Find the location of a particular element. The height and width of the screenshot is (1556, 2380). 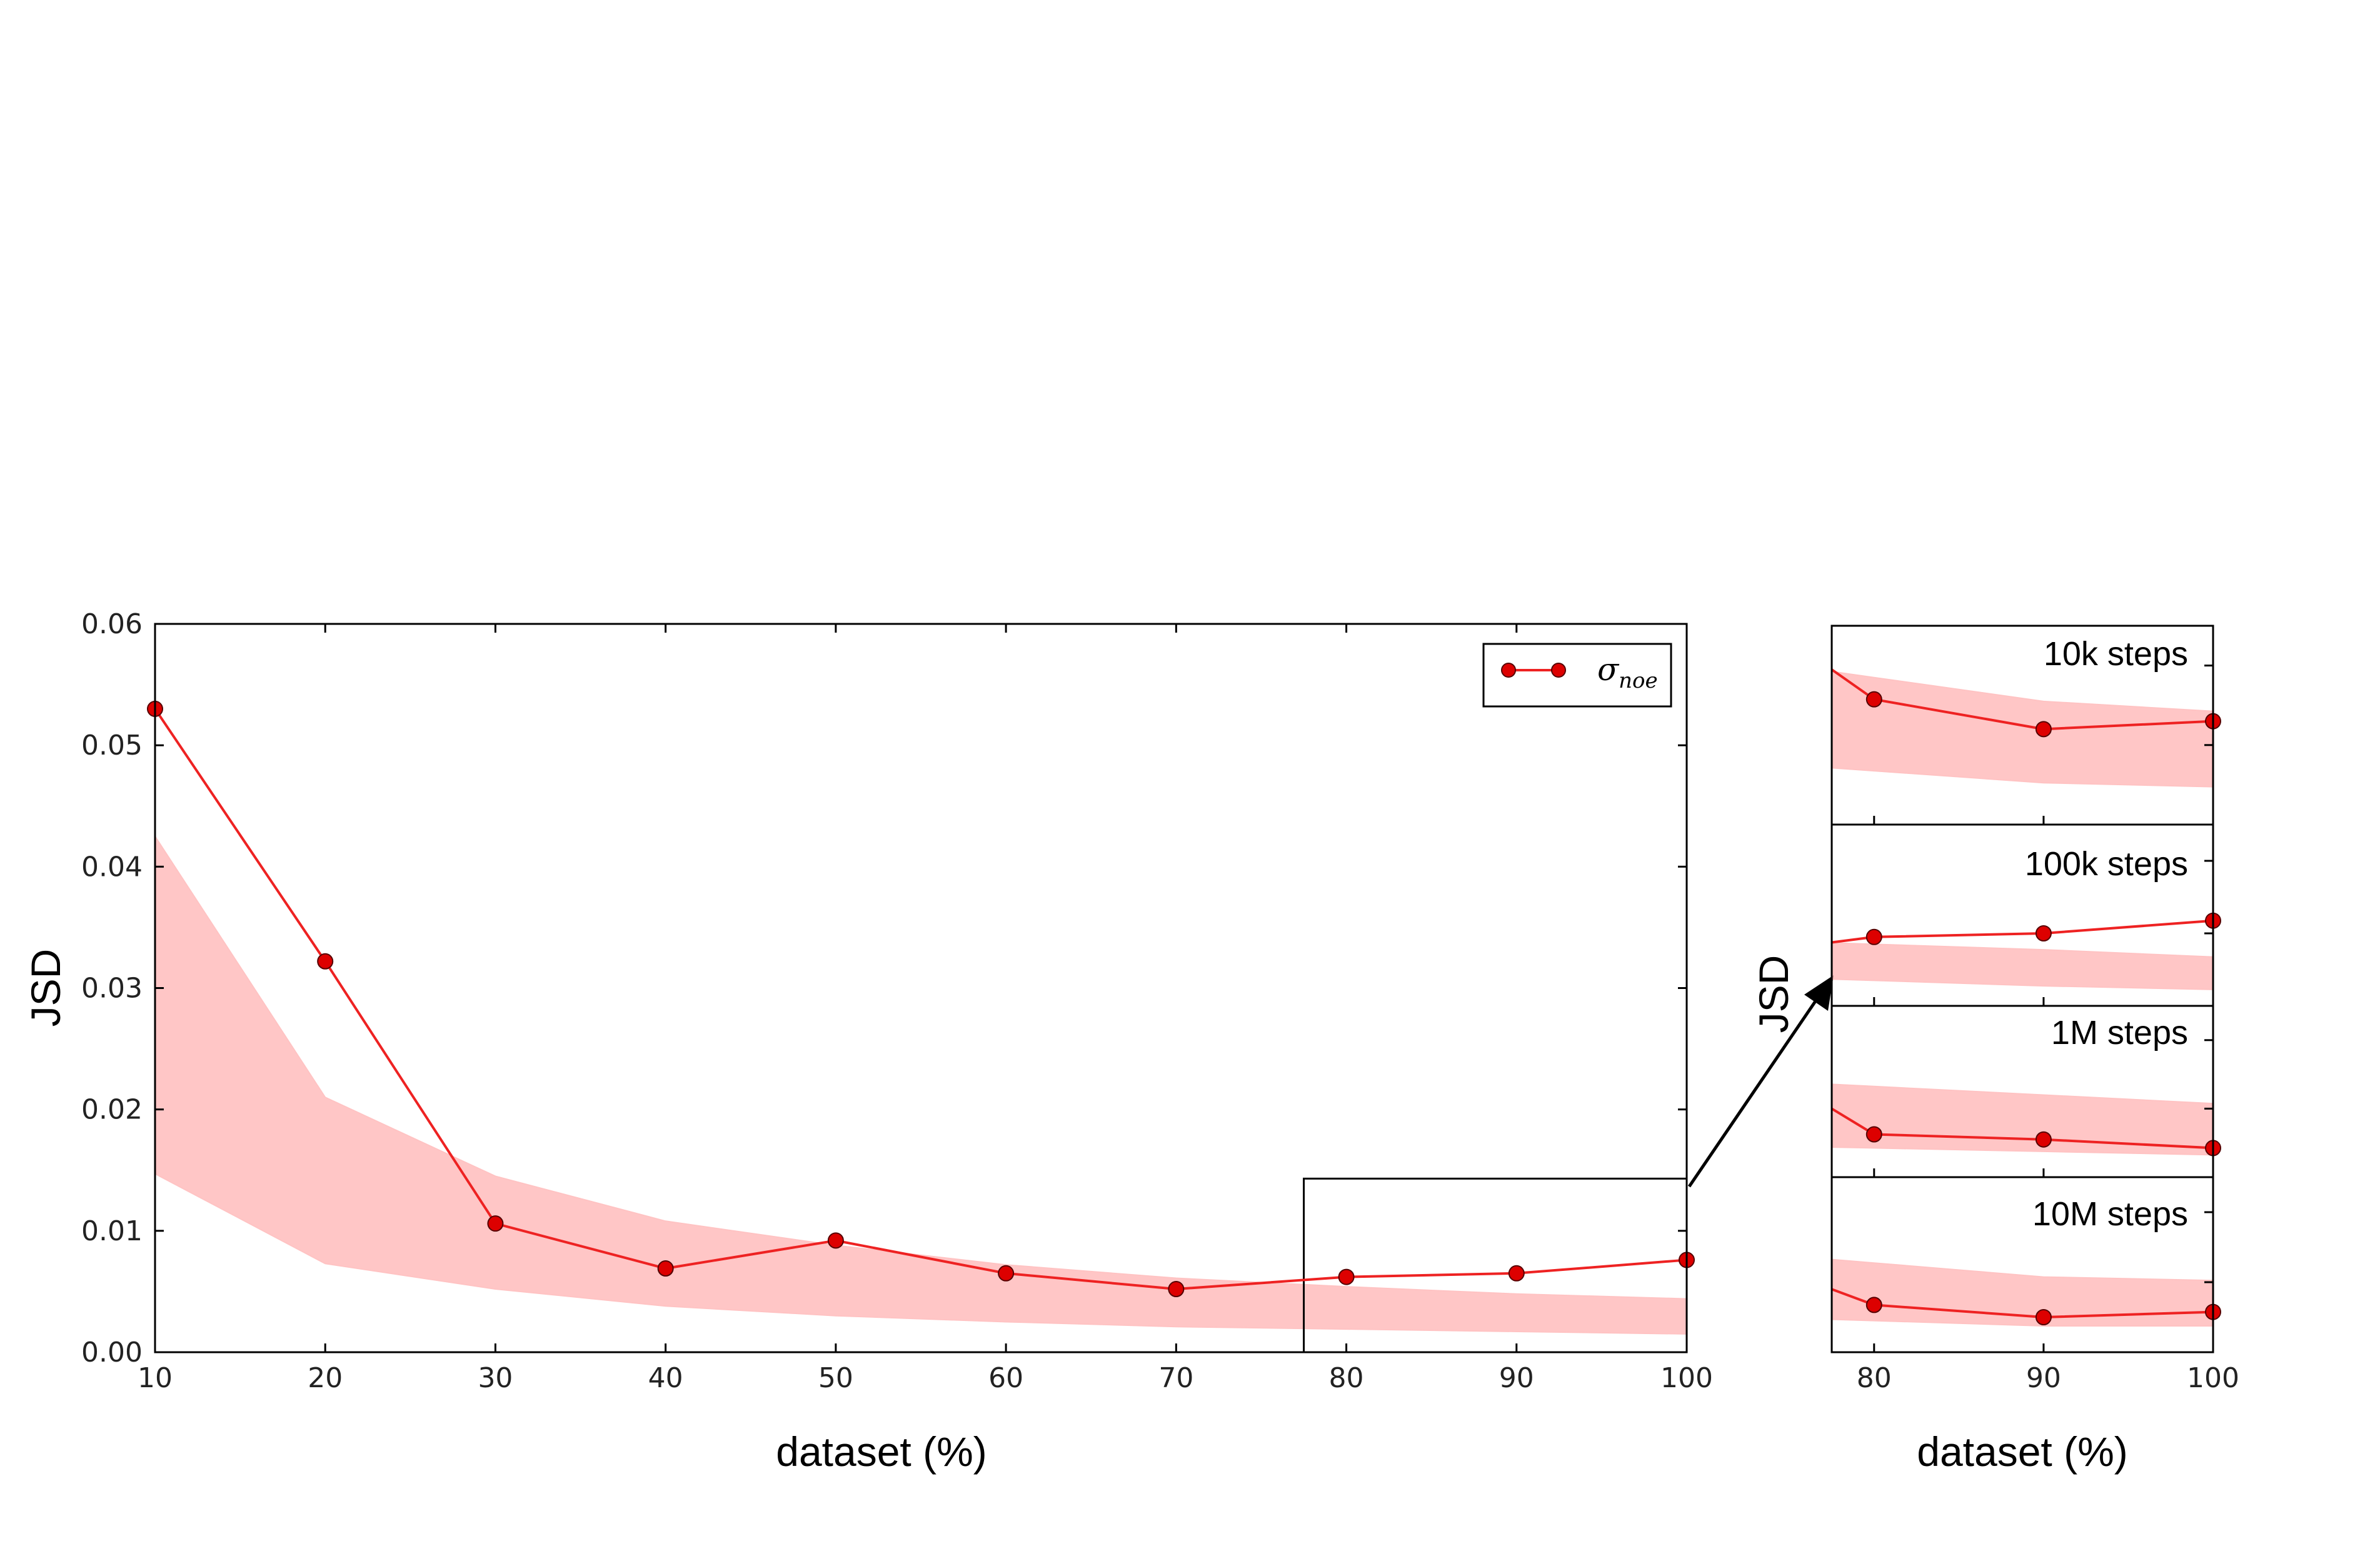

y-tick-label: 0.02 is located at coordinates (112, 1110).